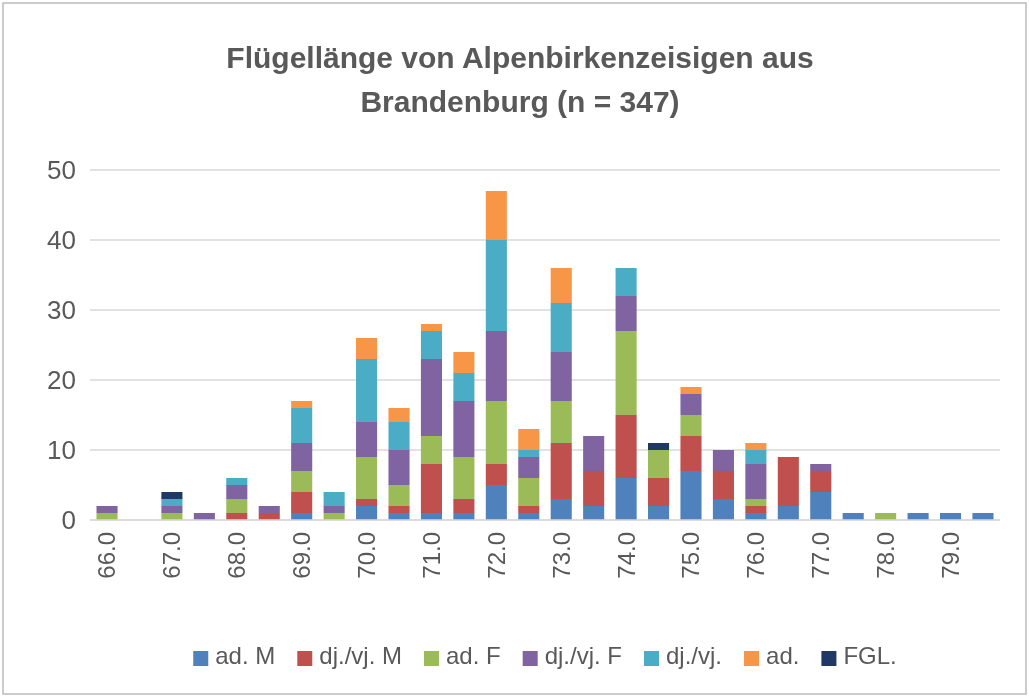  I want to click on x-tick-label: 75.0, so click(691, 555).